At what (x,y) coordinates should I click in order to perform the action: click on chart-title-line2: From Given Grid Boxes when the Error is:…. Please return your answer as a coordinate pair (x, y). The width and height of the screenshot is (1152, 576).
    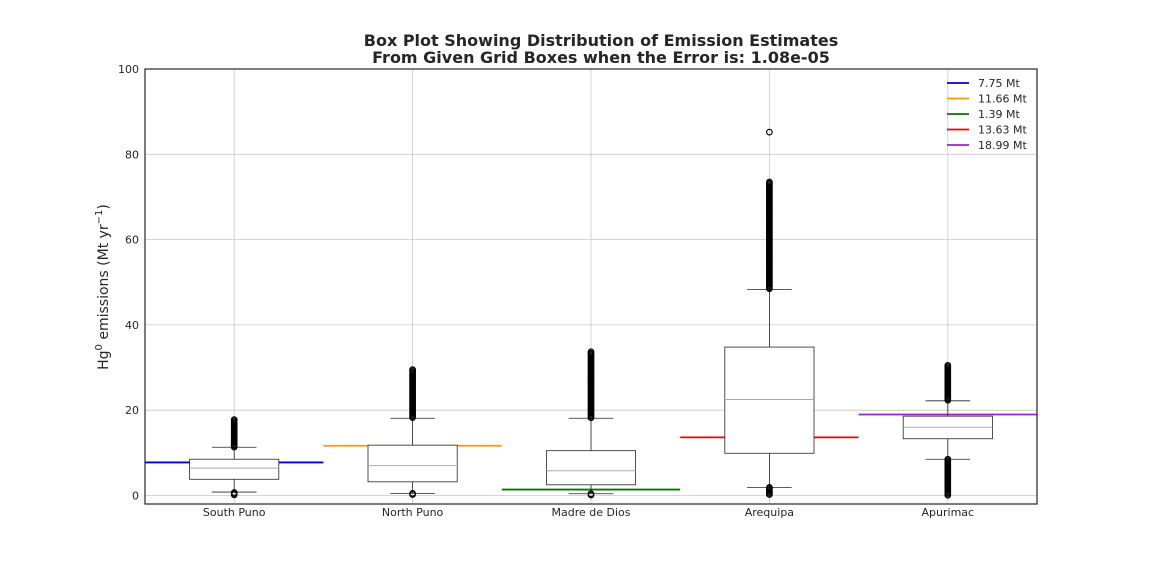
    Looking at the image, I should click on (601, 57).